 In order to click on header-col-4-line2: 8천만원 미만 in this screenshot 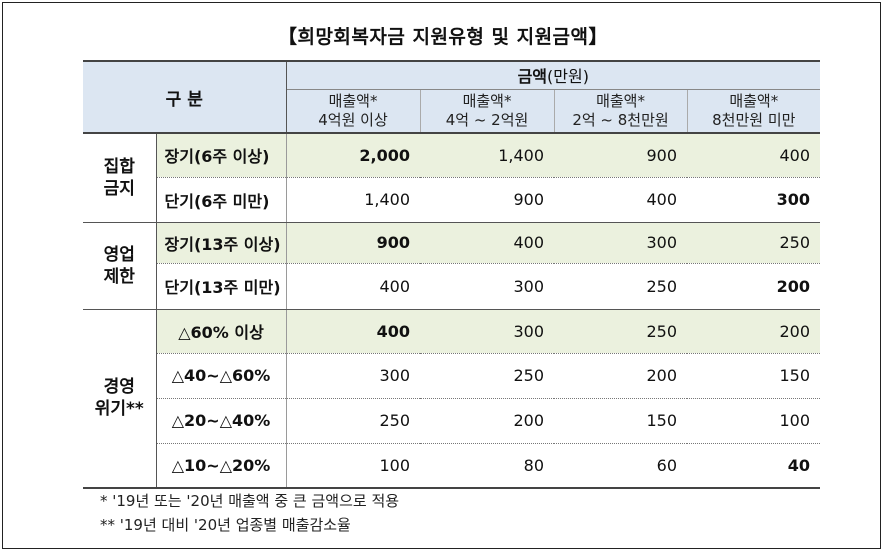, I will do `click(754, 119)`.